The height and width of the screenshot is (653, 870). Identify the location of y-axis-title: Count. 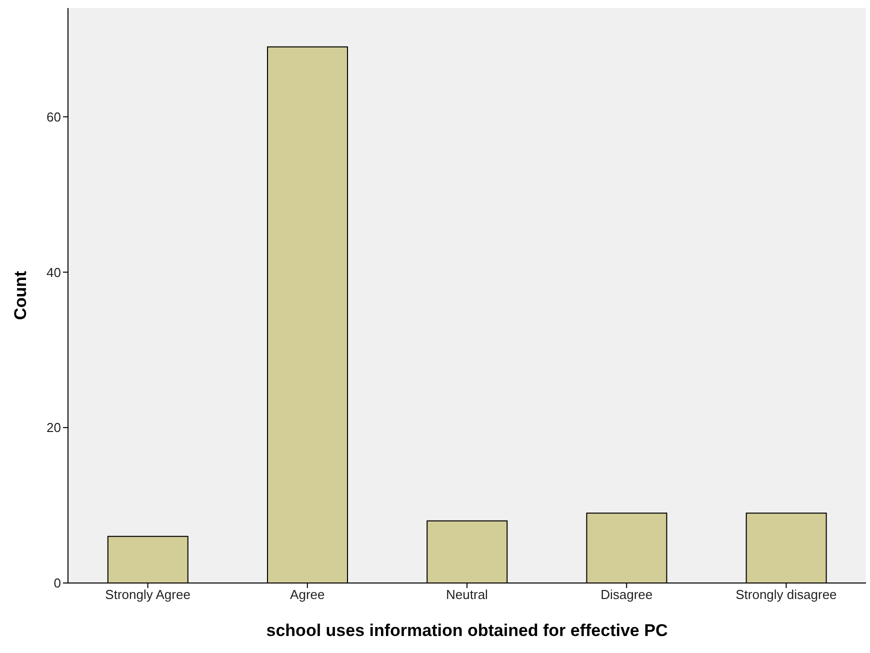
(20, 295).